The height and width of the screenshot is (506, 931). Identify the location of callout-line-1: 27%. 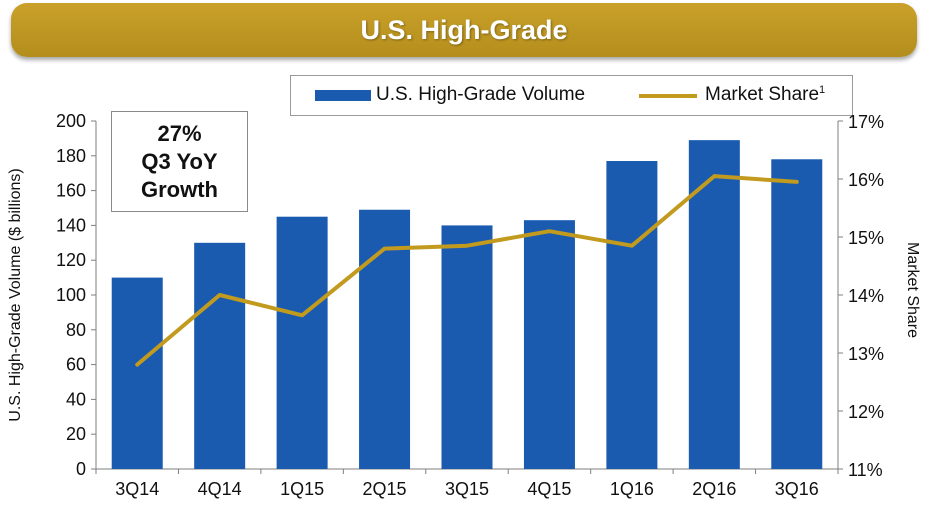
(179, 133).